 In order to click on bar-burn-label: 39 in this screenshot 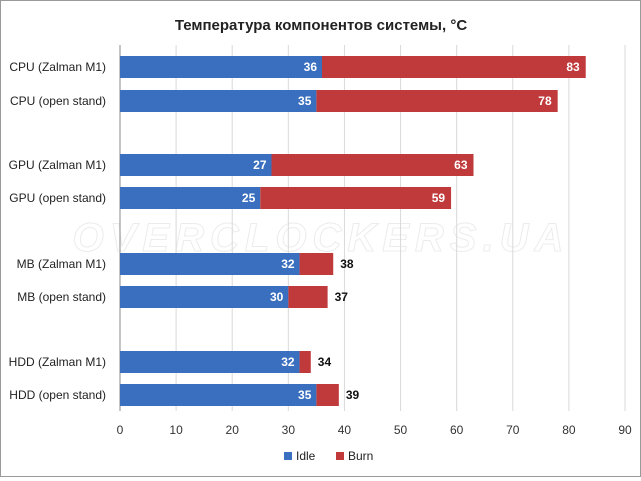, I will do `click(353, 395)`.